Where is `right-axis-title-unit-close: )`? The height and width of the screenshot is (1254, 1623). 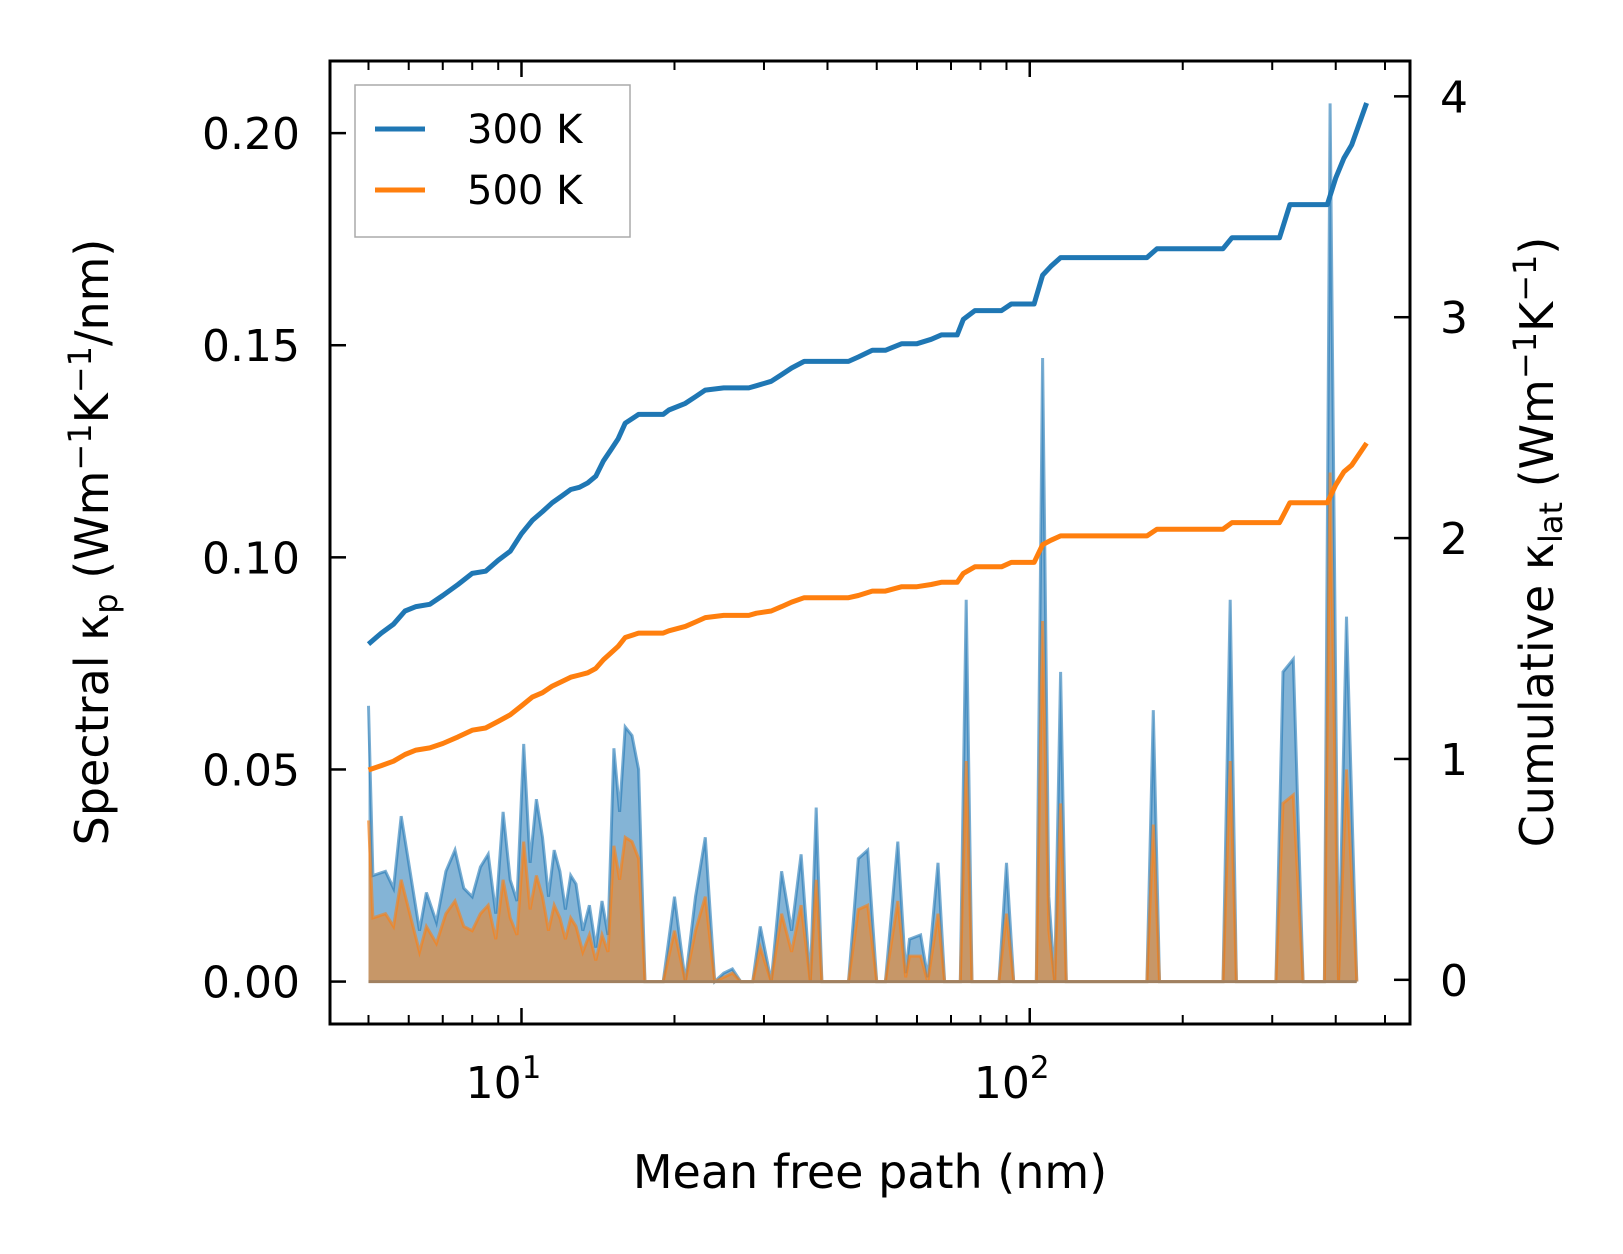
right-axis-title-unit-close: ) is located at coordinates (1537, 246).